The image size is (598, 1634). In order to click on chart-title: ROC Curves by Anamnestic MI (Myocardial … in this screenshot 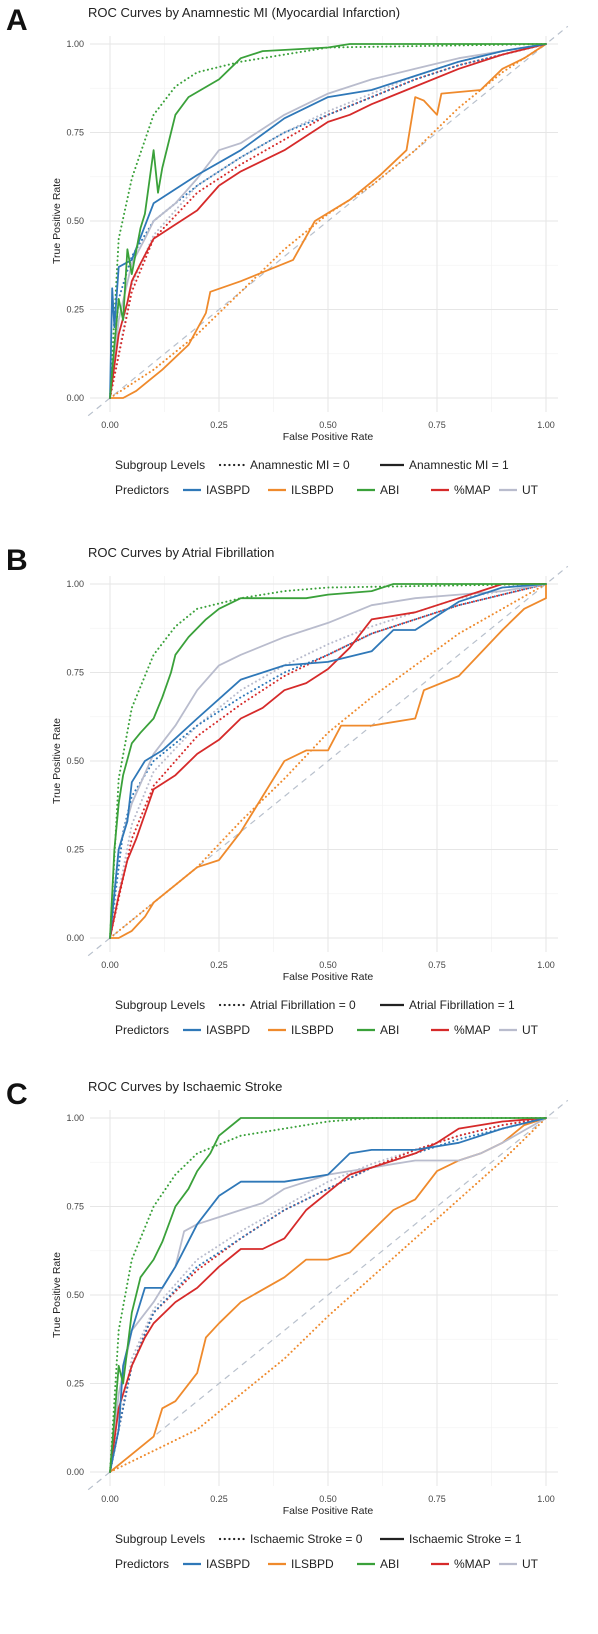, I will do `click(244, 12)`.